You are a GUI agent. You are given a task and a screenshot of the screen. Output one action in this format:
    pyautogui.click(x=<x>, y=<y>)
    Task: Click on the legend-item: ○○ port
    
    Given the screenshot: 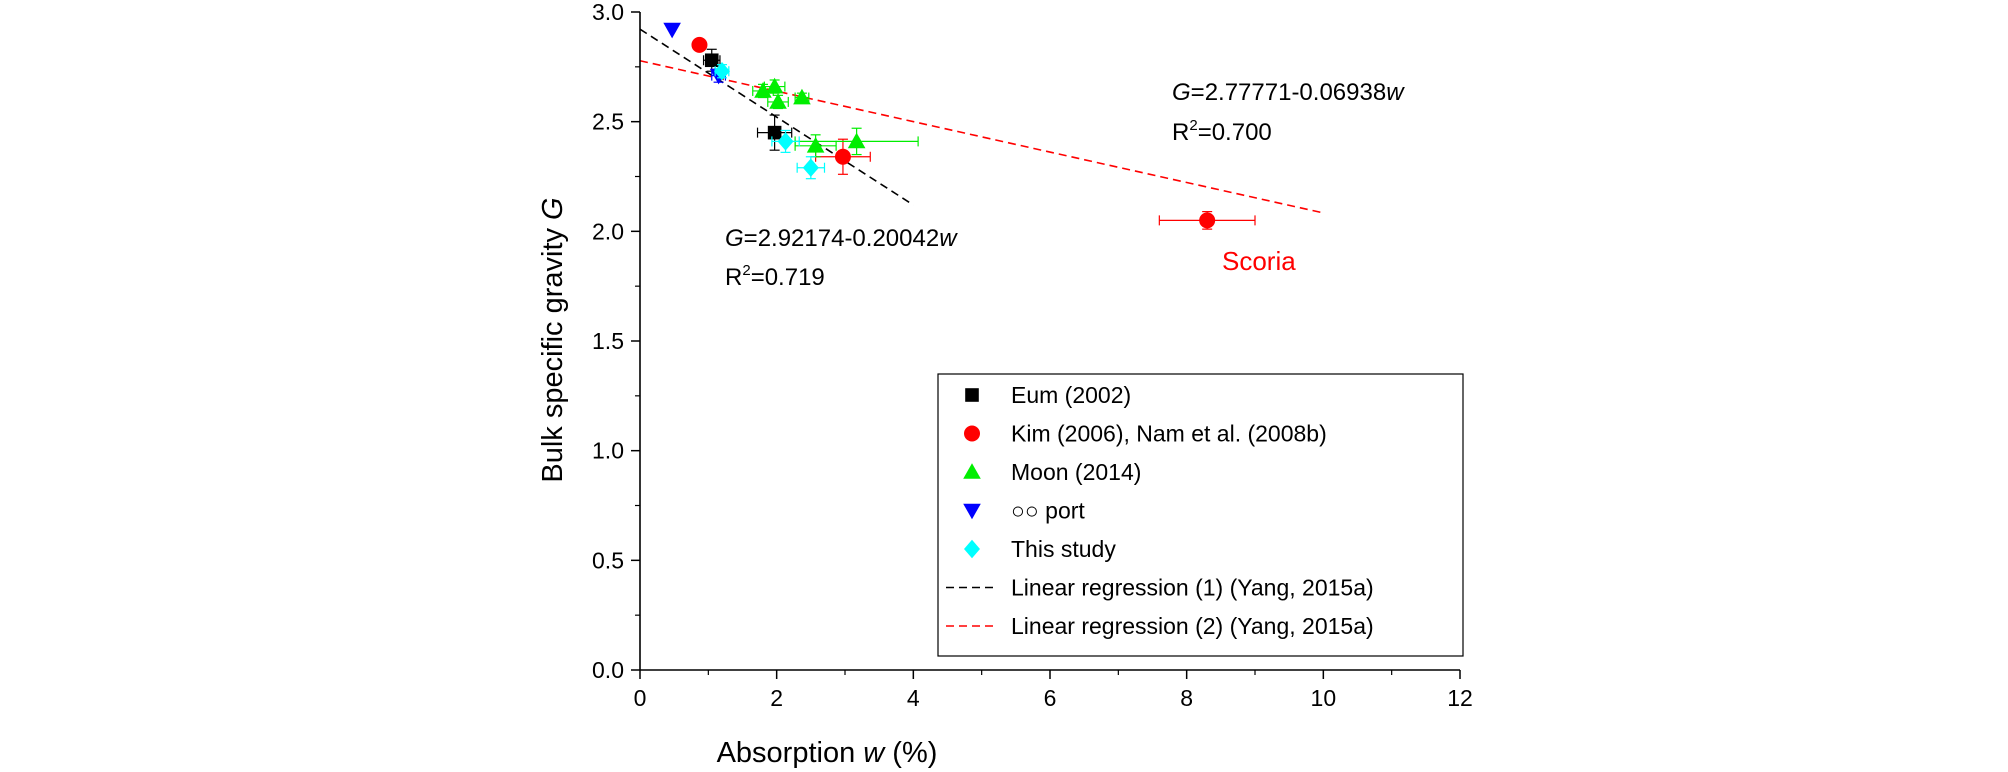 What is the action you would take?
    pyautogui.click(x=1024, y=511)
    